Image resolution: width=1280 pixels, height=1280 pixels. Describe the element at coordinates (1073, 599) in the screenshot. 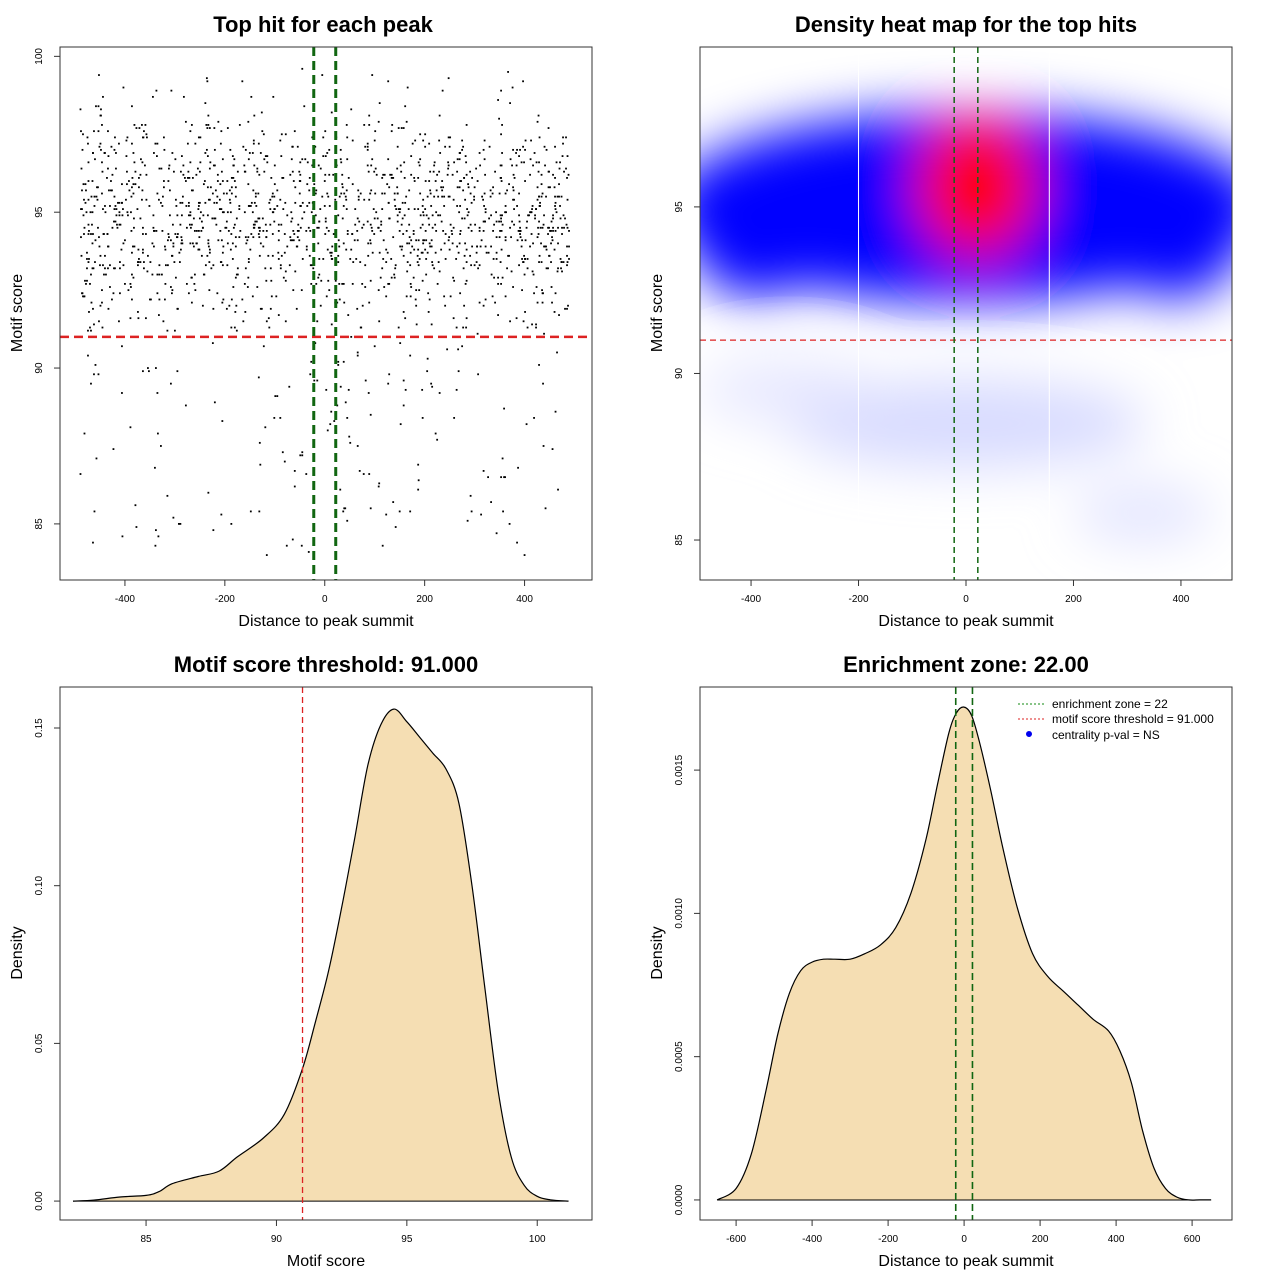

I see `heatmap-xtick-label: 200` at that location.